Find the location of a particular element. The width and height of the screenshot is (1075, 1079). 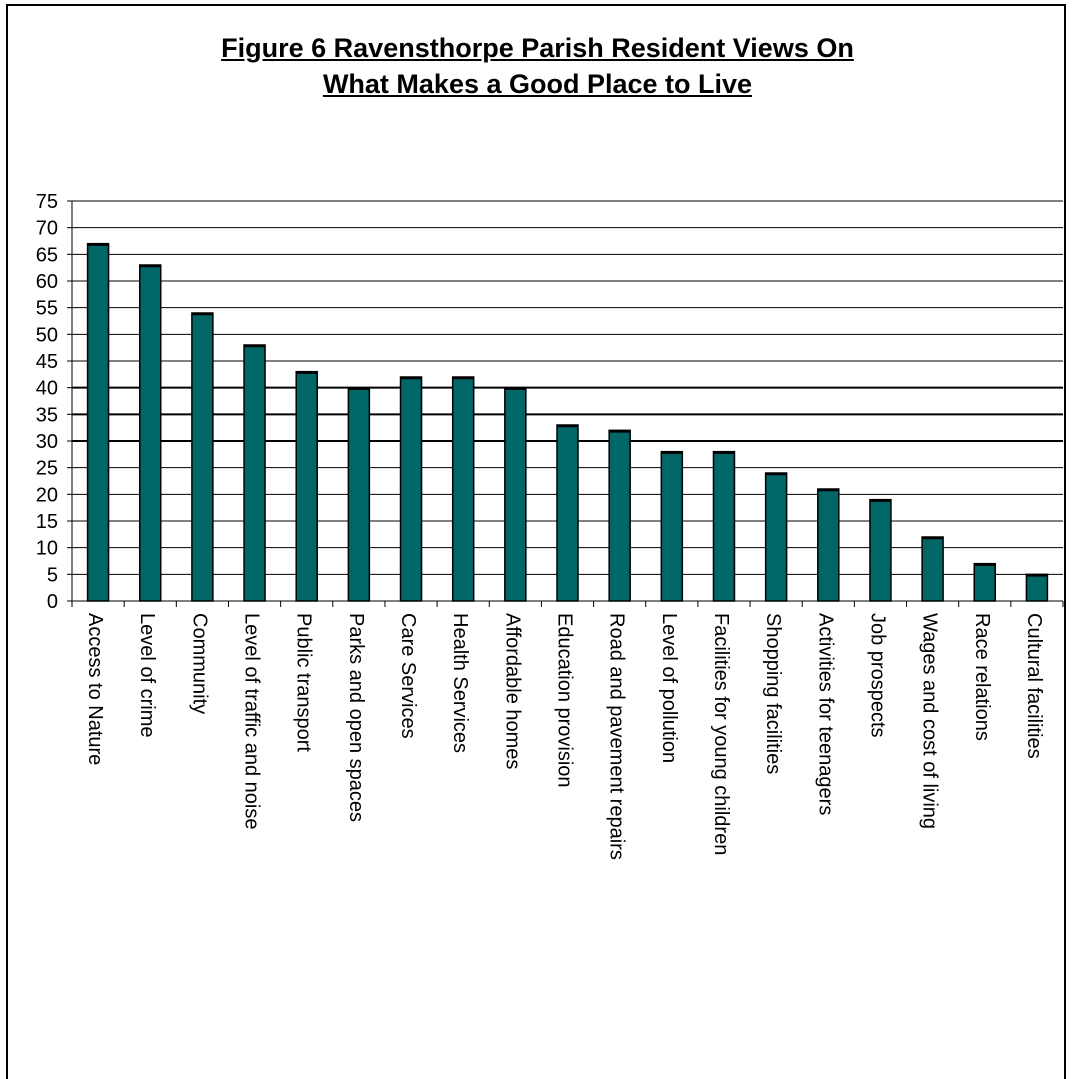

y-tick-label: 0 is located at coordinates (52, 602).